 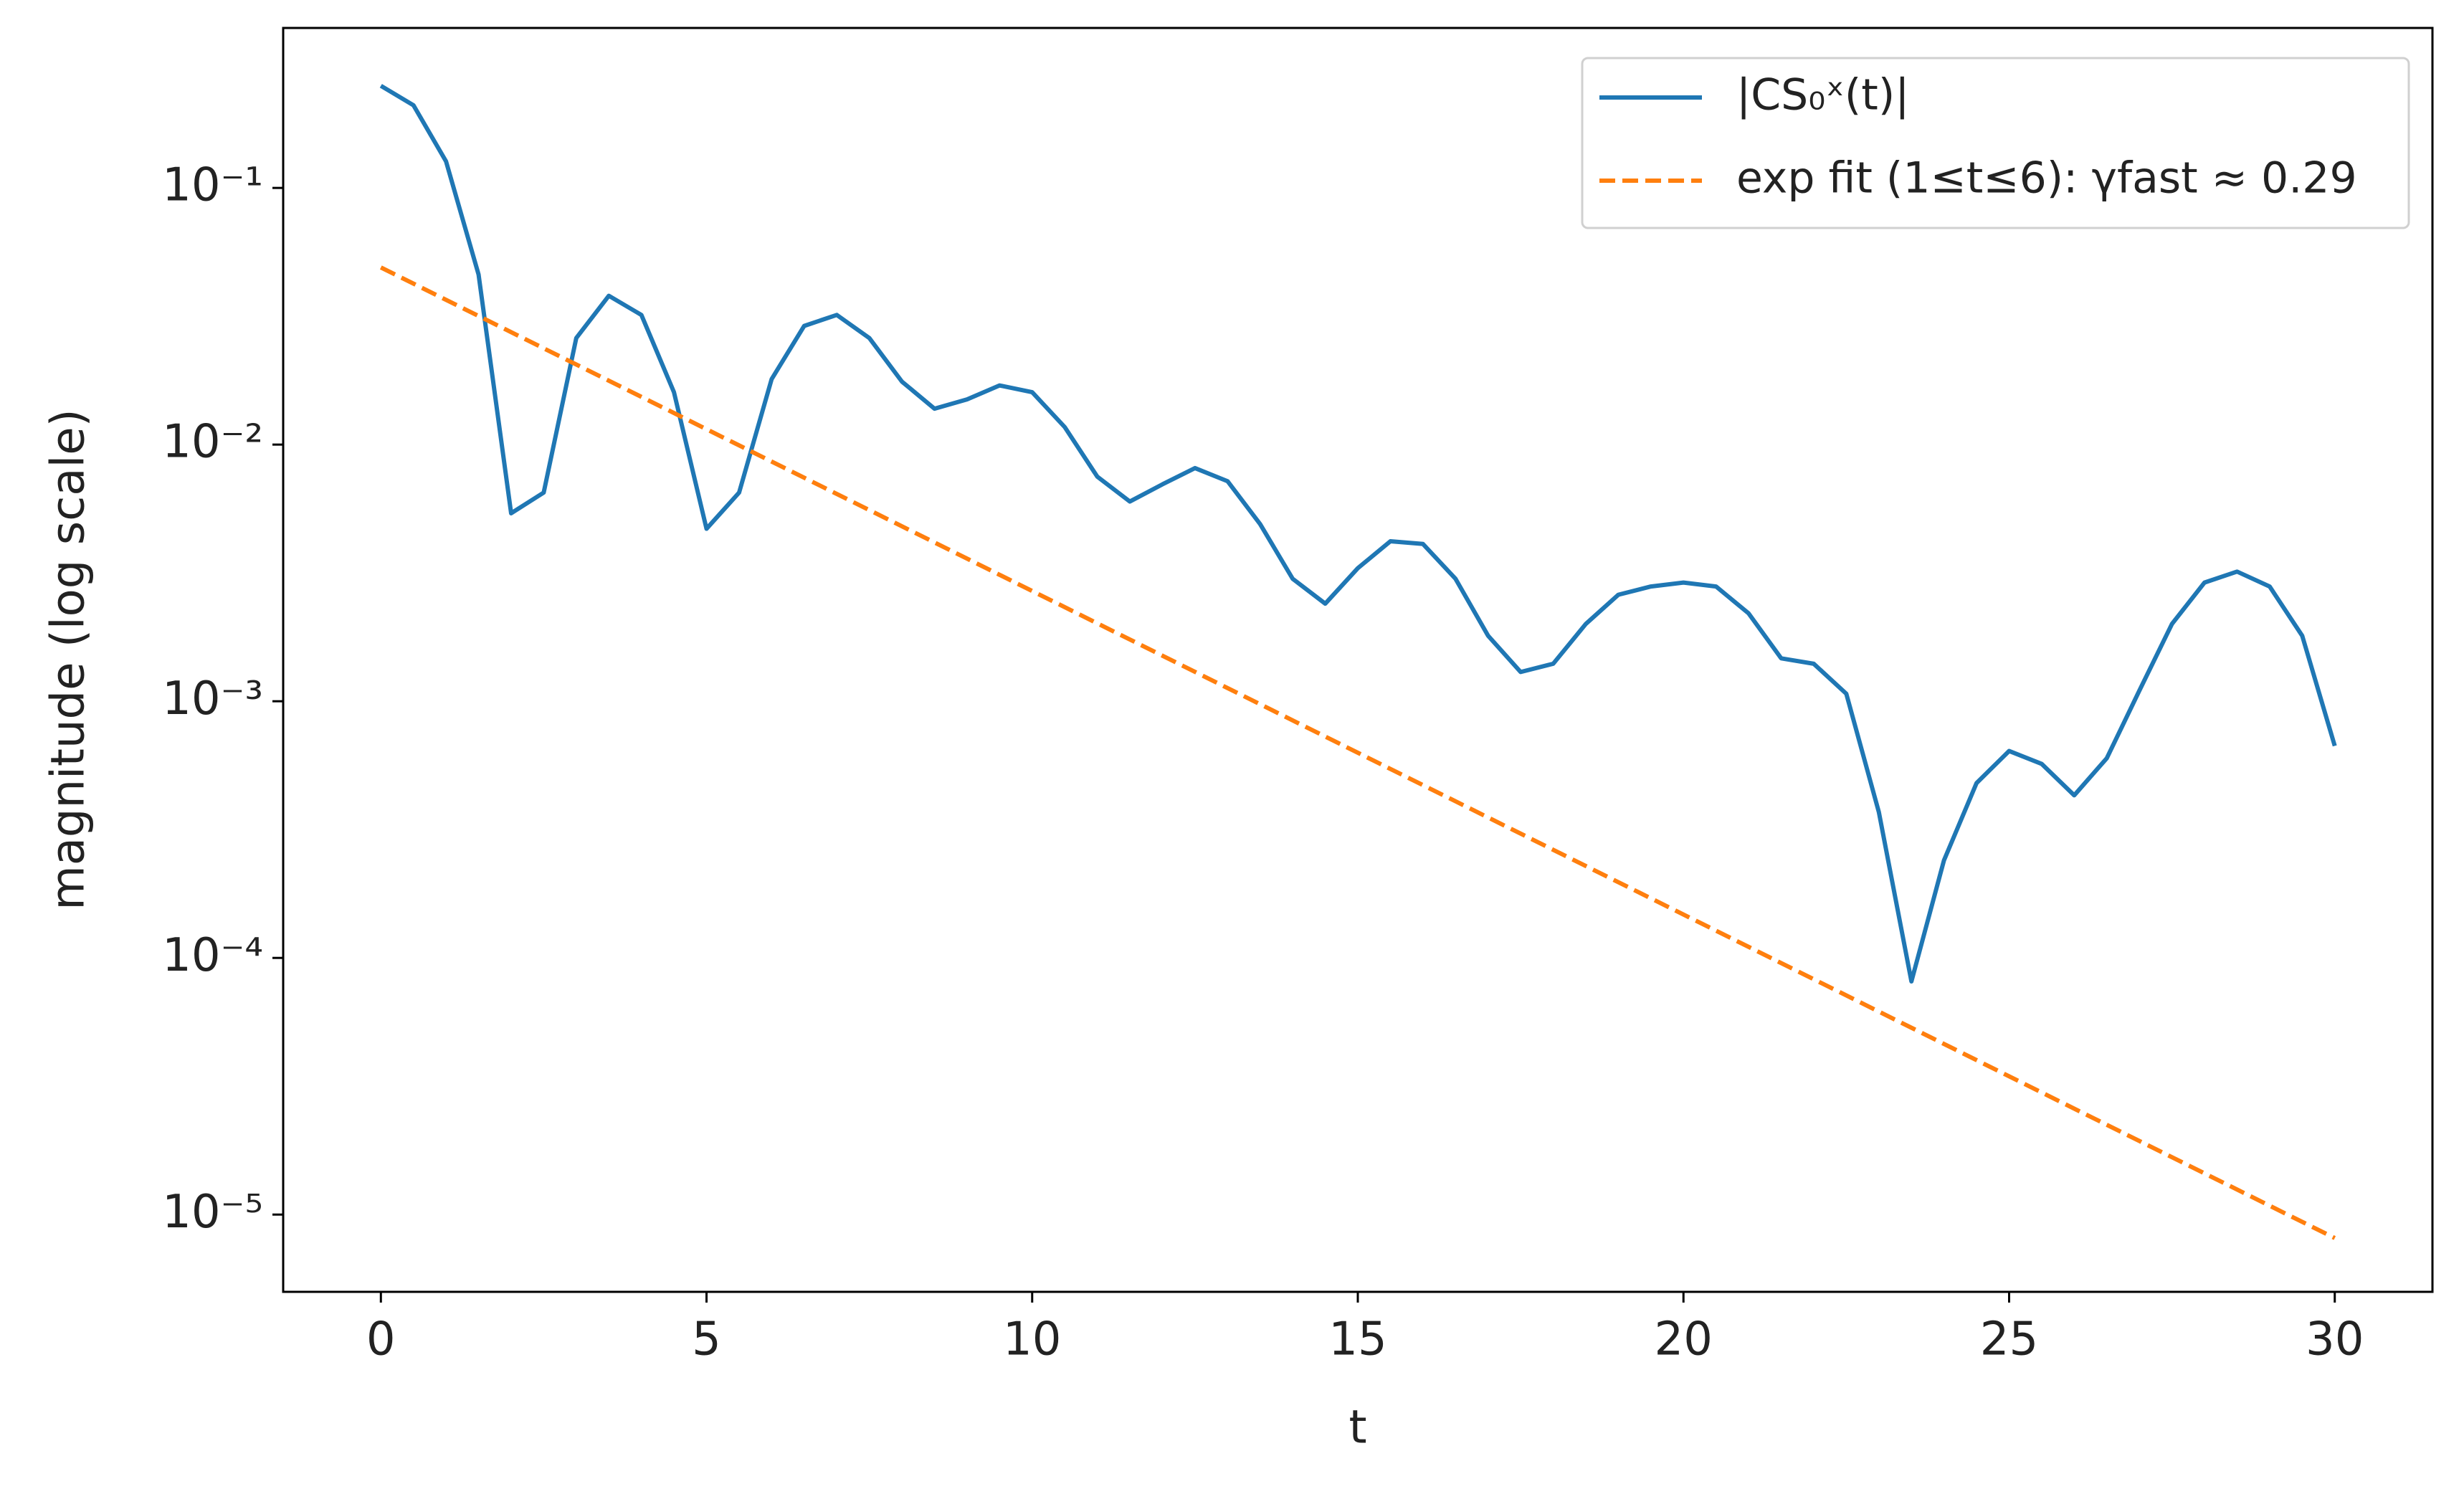 What do you see at coordinates (381, 1339) in the screenshot?
I see `x-tick-label: 0` at bounding box center [381, 1339].